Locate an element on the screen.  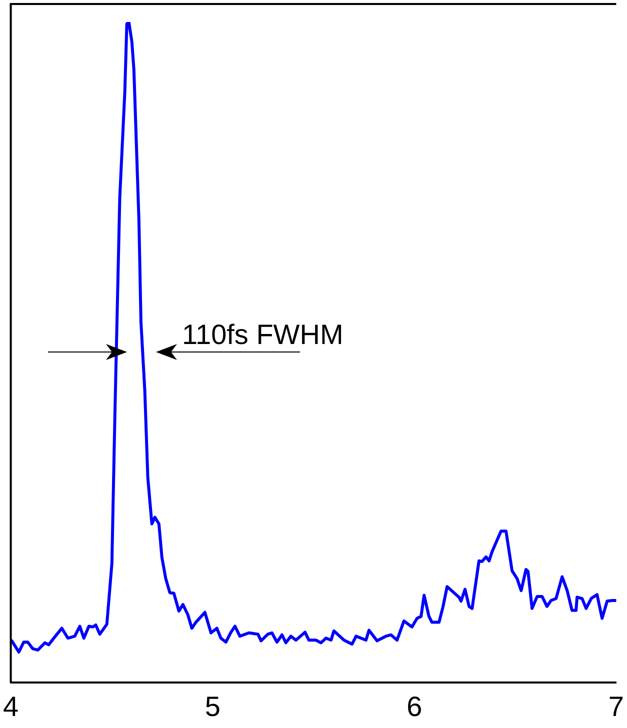
x-tick-label: 7 is located at coordinates (616, 706).